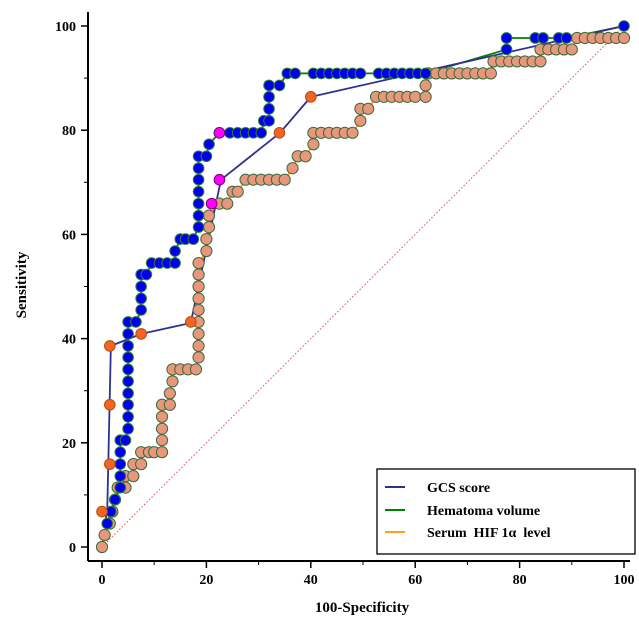 The width and height of the screenshot is (639, 618). Describe the element at coordinates (489, 533) in the screenshot. I see `legend-label-hif: Serum HIF 1α level` at that location.